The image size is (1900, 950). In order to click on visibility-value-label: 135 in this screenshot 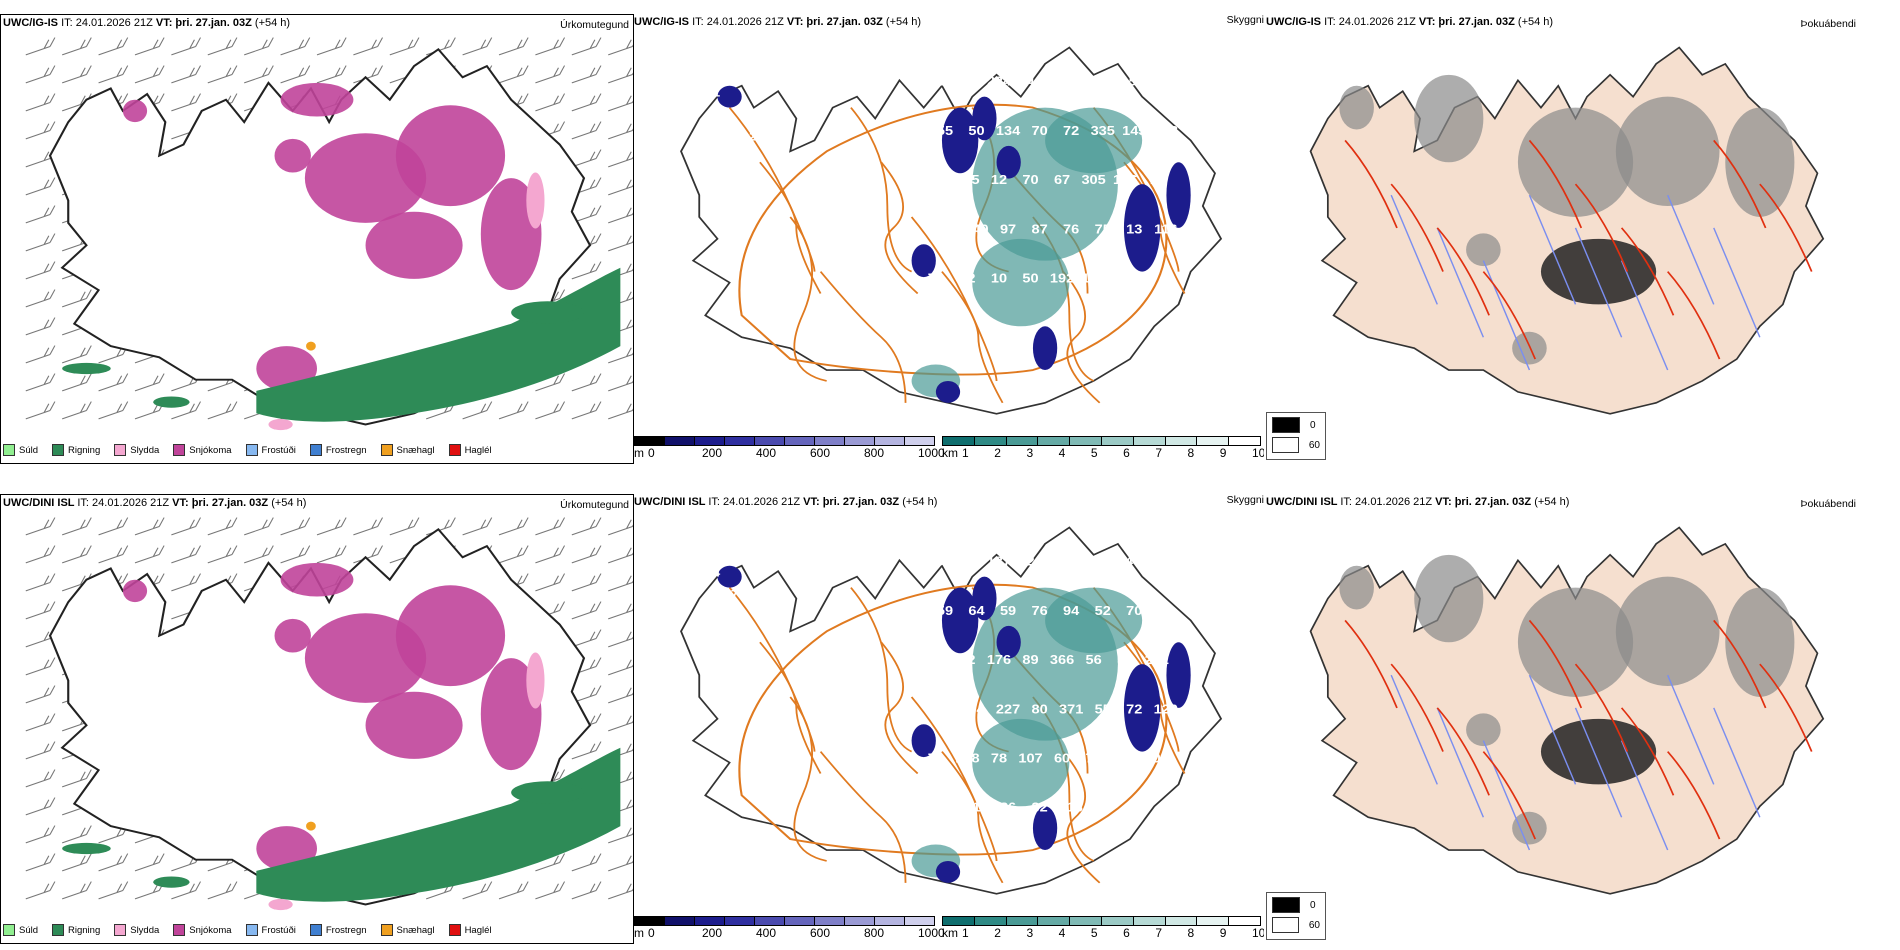, I will do `click(945, 708)`.